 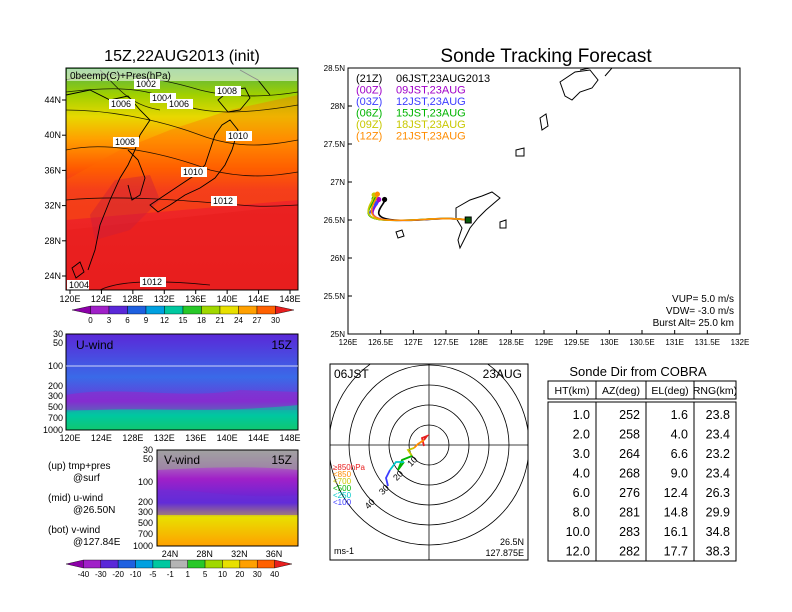 I want to click on map-y-tick-label: 40N, so click(x=52, y=135).